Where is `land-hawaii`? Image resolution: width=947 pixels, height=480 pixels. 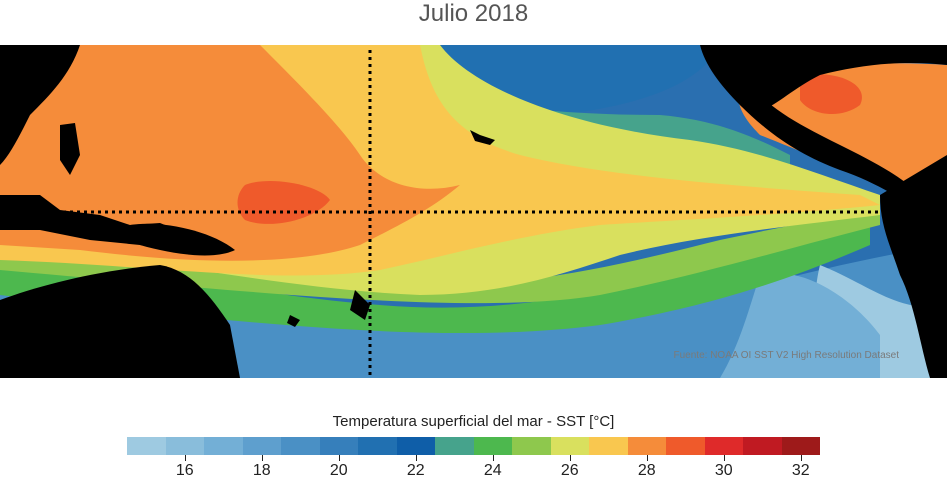
land-hawaii is located at coordinates (482, 137).